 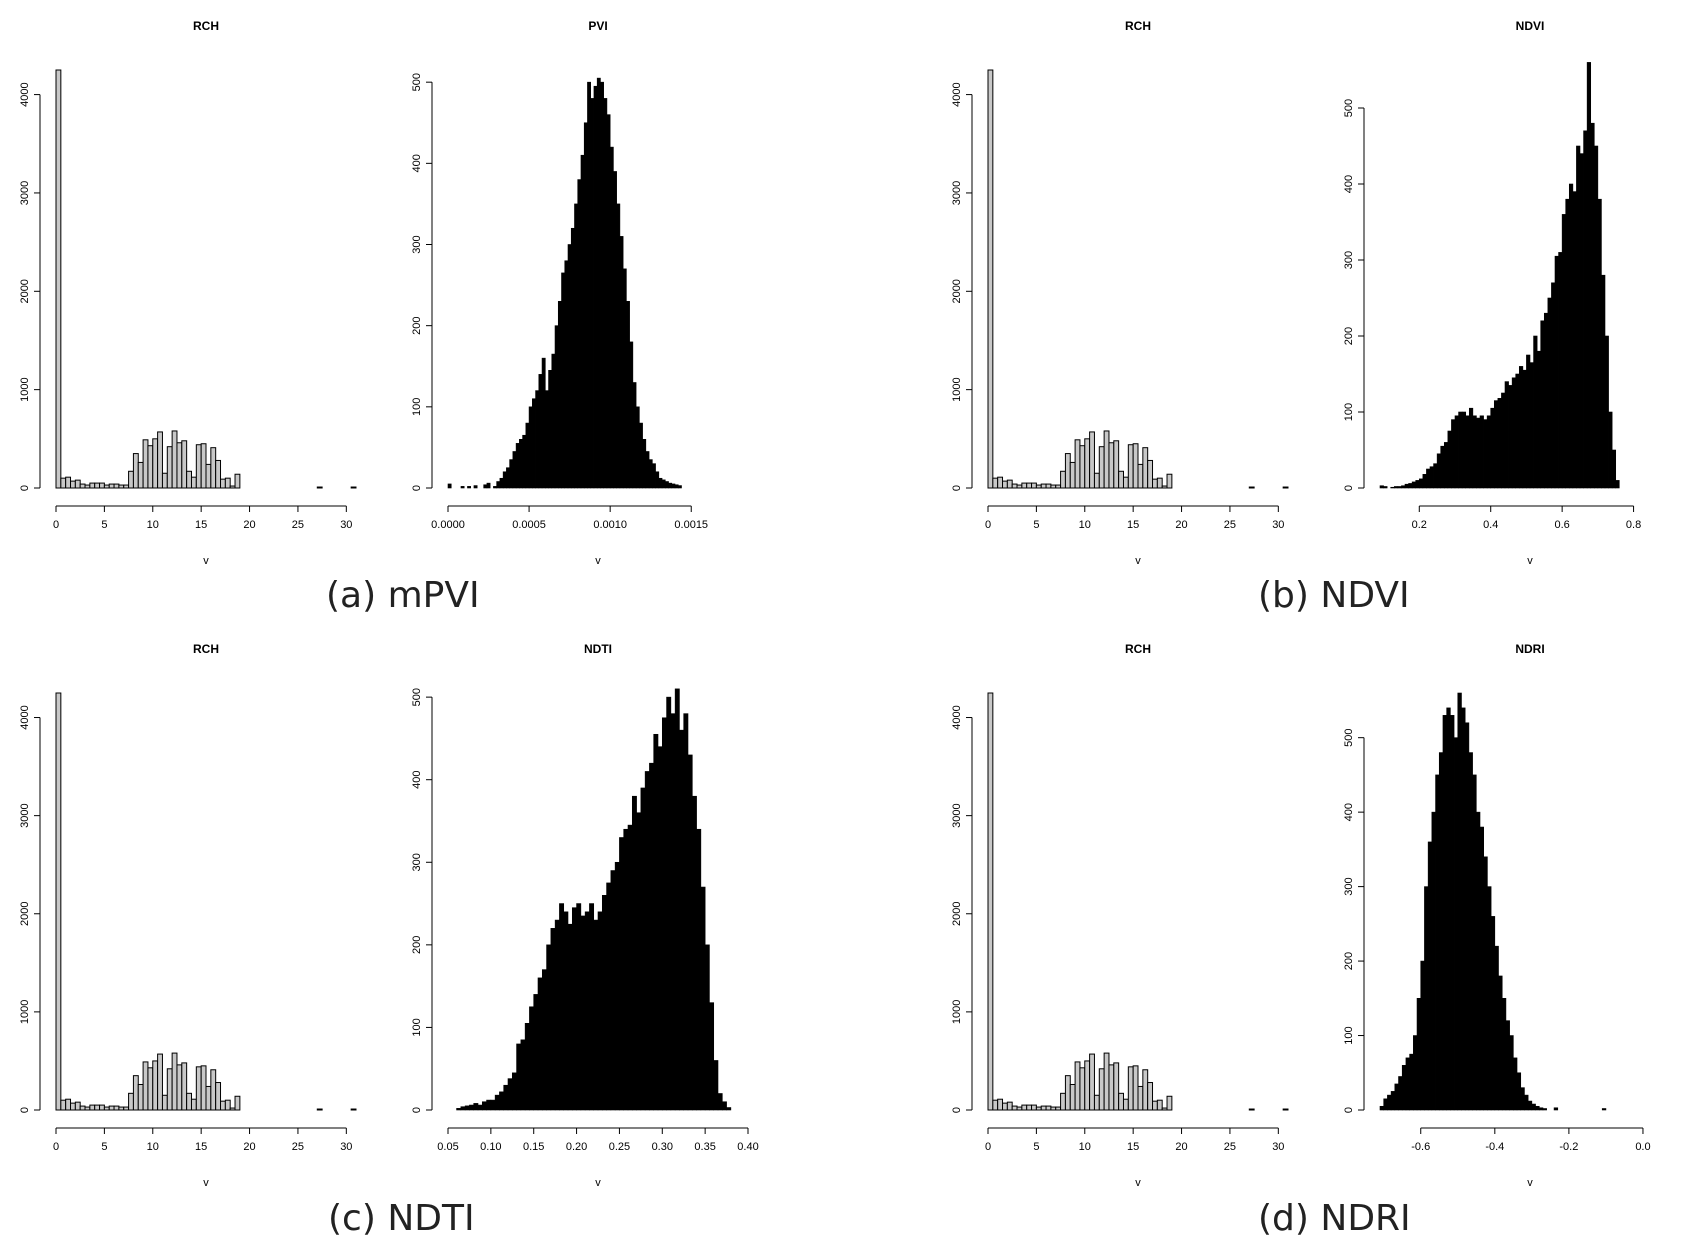 What do you see at coordinates (448, 525) in the screenshot?
I see `x-tick-label: 0.0000` at bounding box center [448, 525].